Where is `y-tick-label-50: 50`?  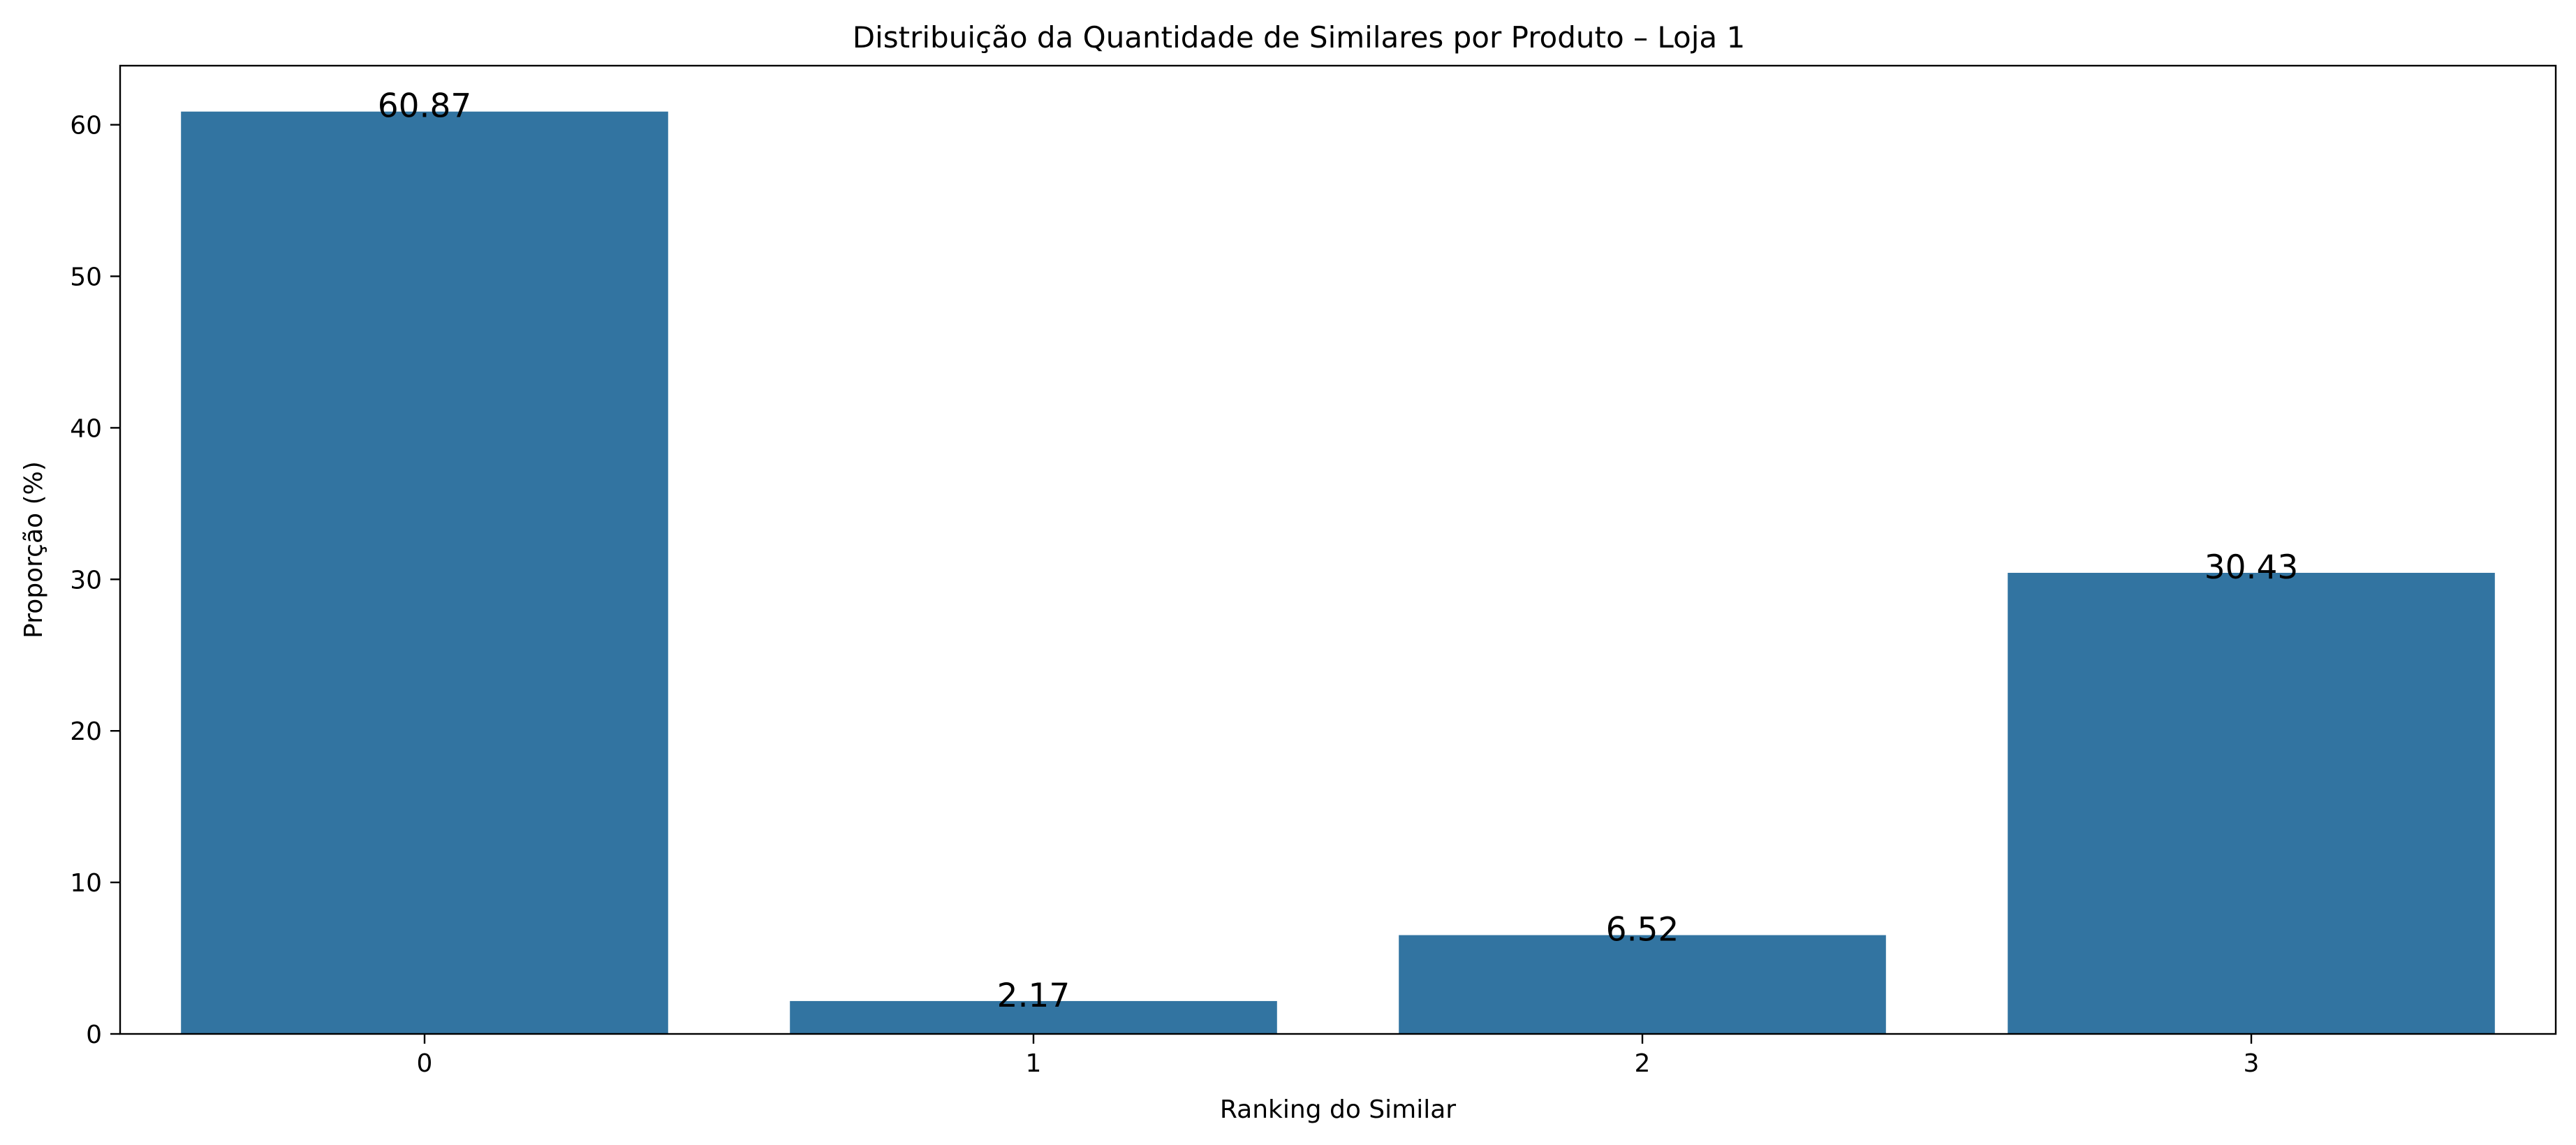 y-tick-label-50: 50 is located at coordinates (86, 277).